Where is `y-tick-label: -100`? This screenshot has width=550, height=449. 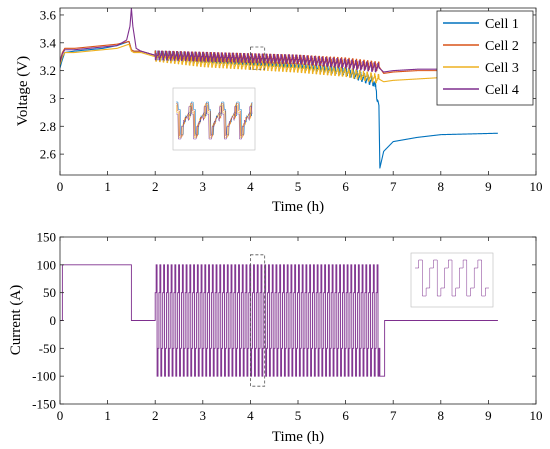
y-tick-label: -100 is located at coordinates (44, 376).